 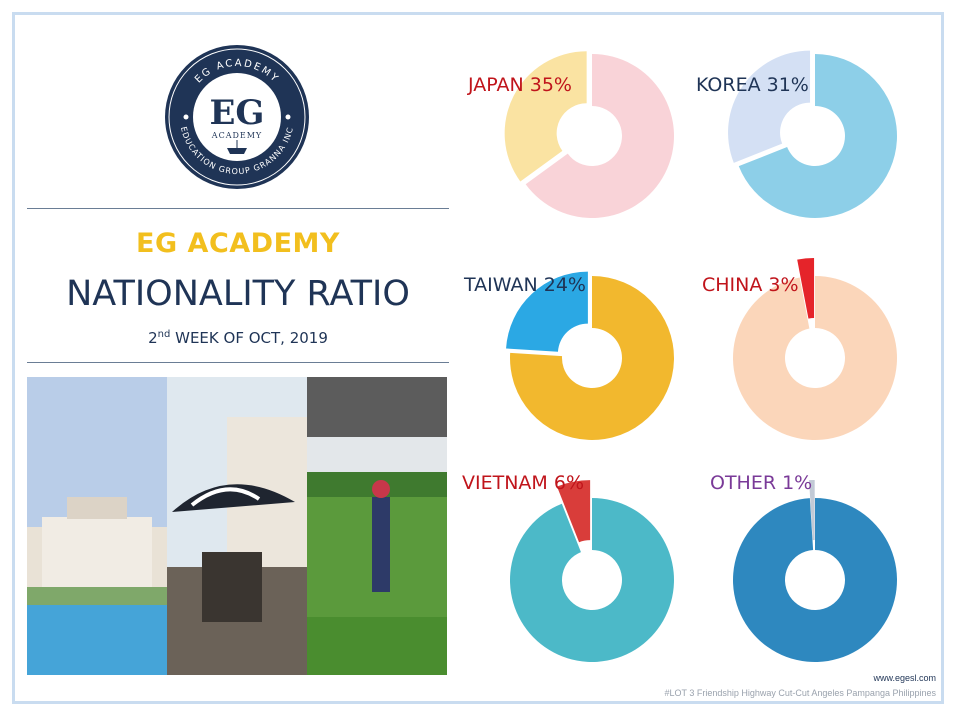 What do you see at coordinates (237, 151) in the screenshot?
I see `ship-icon` at bounding box center [237, 151].